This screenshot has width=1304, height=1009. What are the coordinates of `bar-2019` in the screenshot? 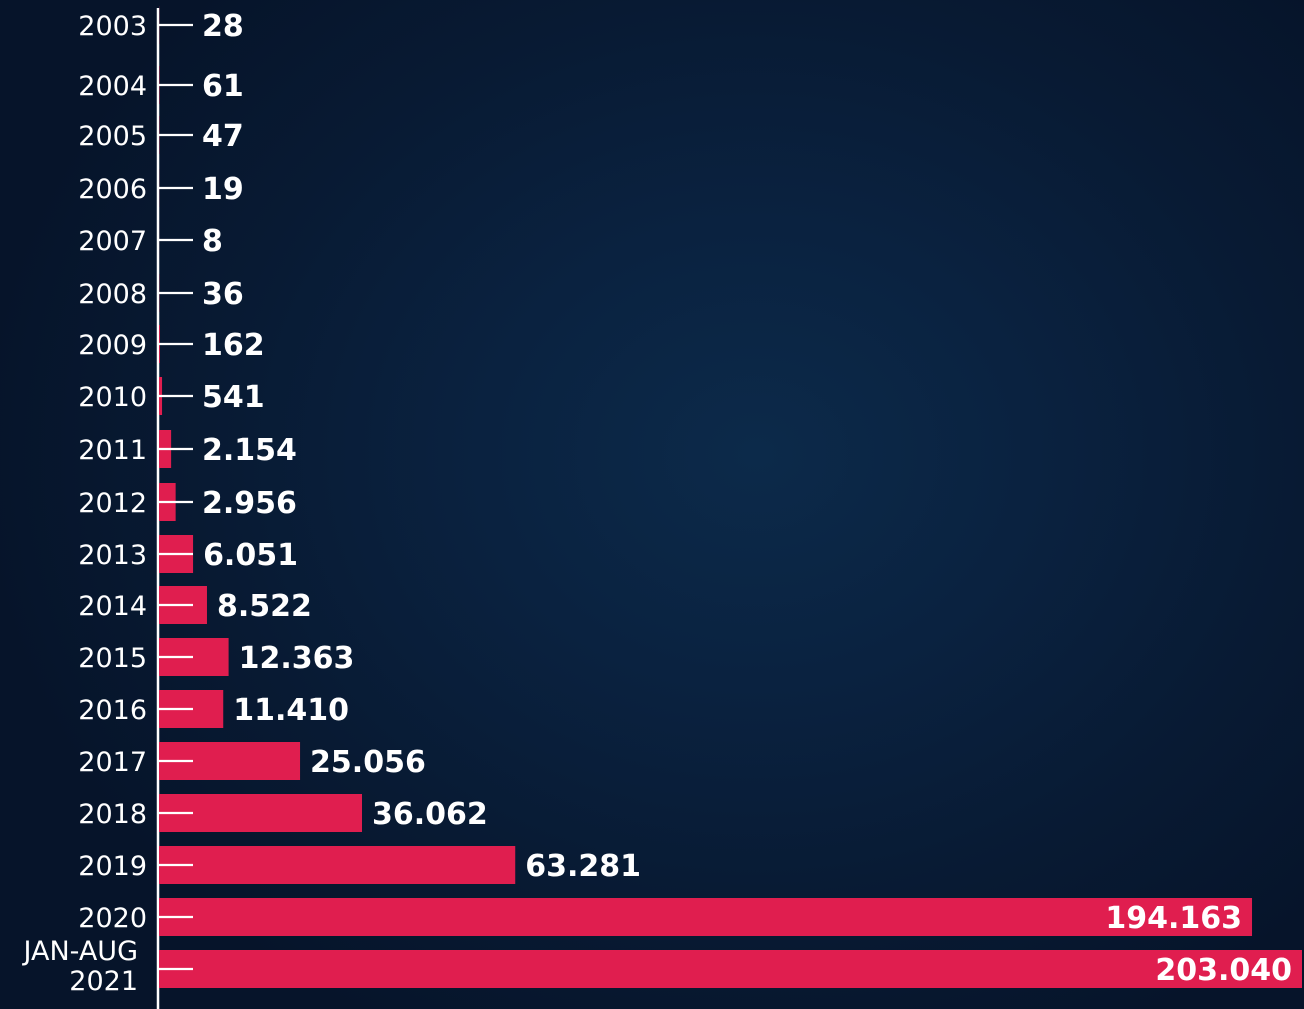 It's located at (337, 865).